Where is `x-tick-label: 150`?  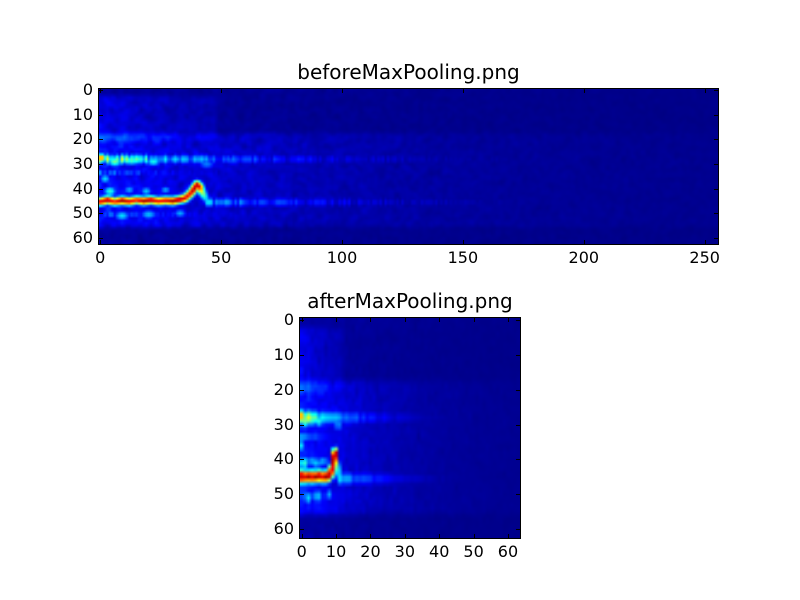
x-tick-label: 150 is located at coordinates (463, 257).